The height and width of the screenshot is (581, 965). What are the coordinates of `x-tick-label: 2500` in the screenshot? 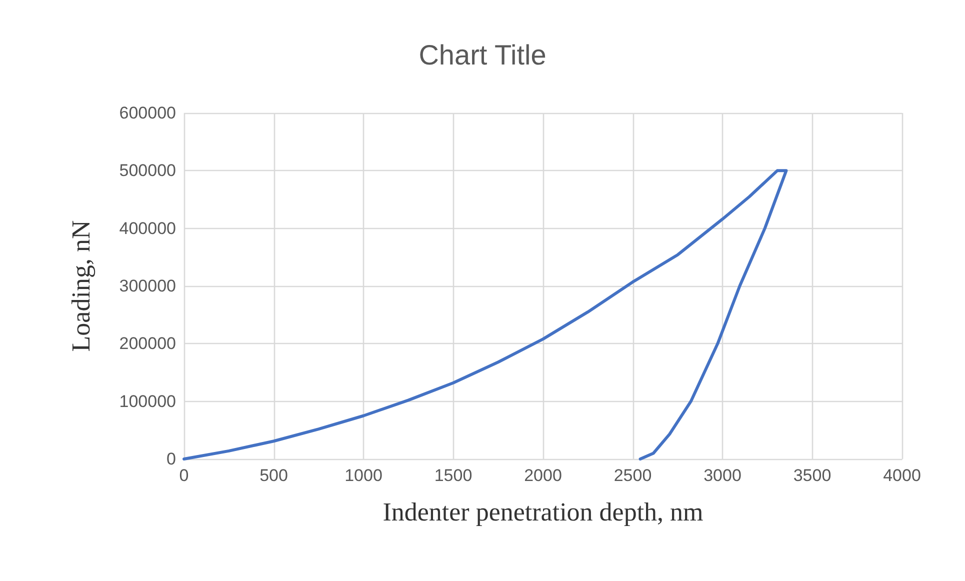 It's located at (633, 475).